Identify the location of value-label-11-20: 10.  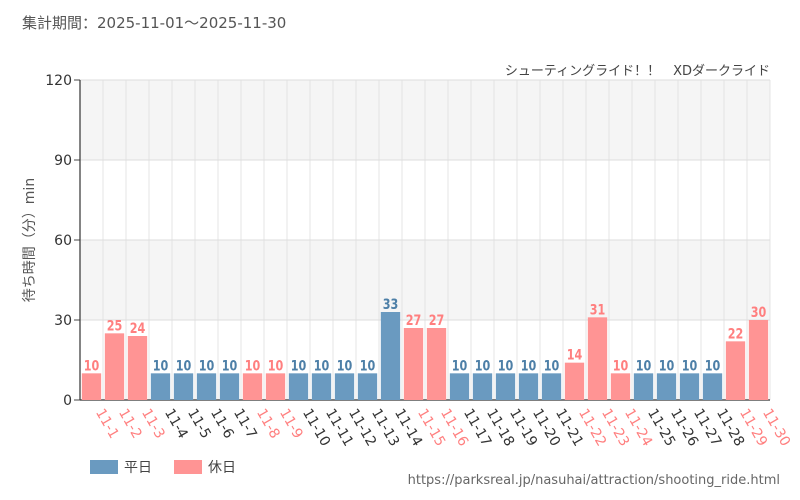
(529, 365).